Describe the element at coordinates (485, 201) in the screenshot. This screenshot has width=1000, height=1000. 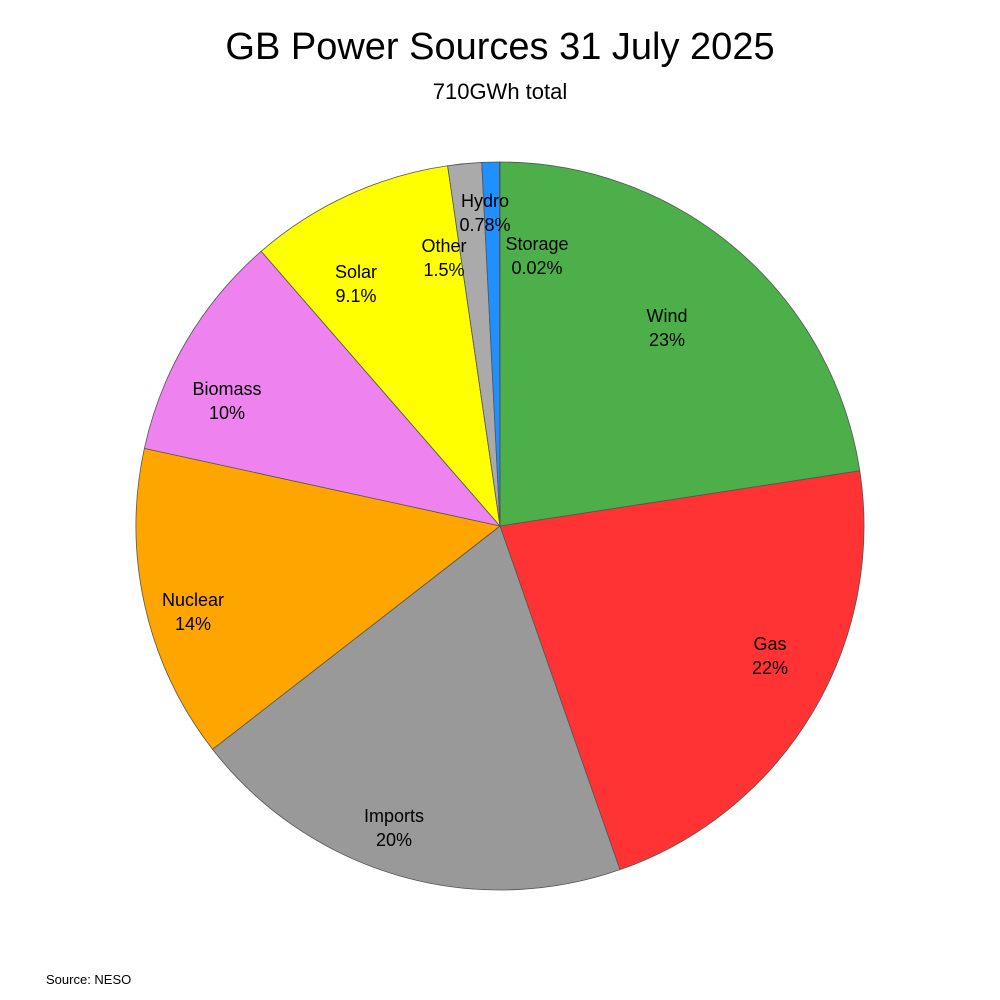
I see `slice-label-hydro: Hydro` at that location.